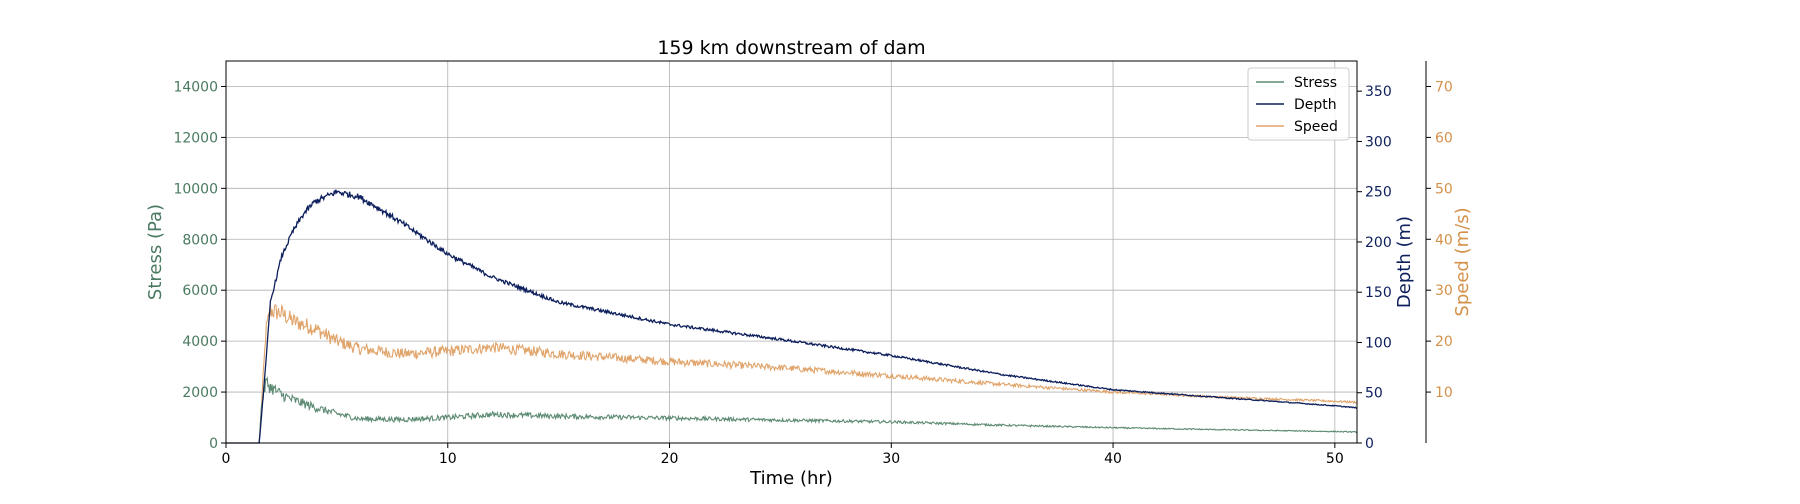  Describe the element at coordinates (195, 138) in the screenshot. I see `stress-tick-label: 12000` at that location.